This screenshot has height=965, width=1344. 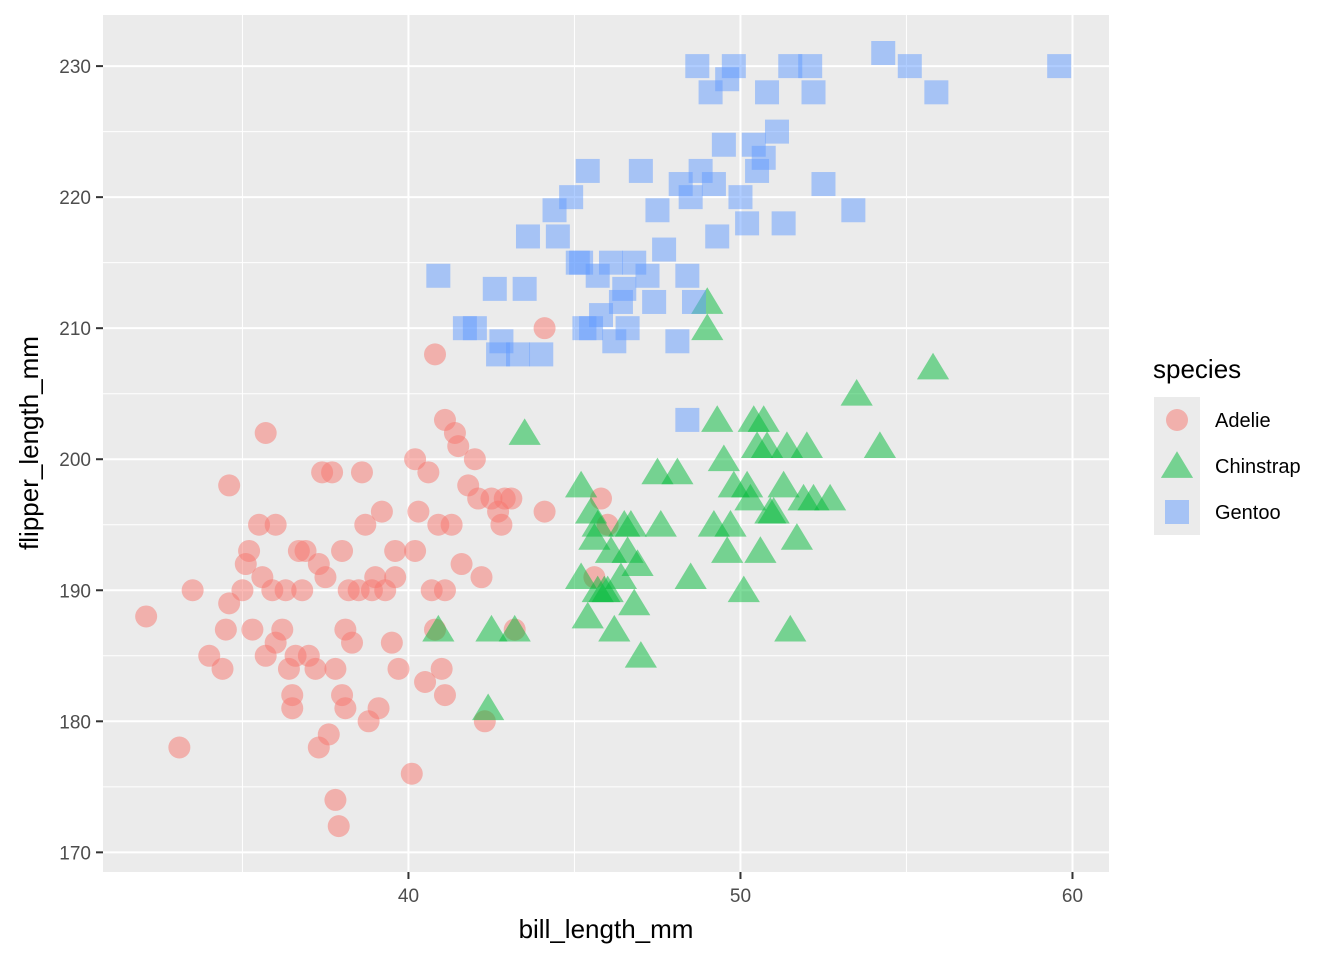 What do you see at coordinates (75, 460) in the screenshot?
I see `y-tick-label: 200` at bounding box center [75, 460].